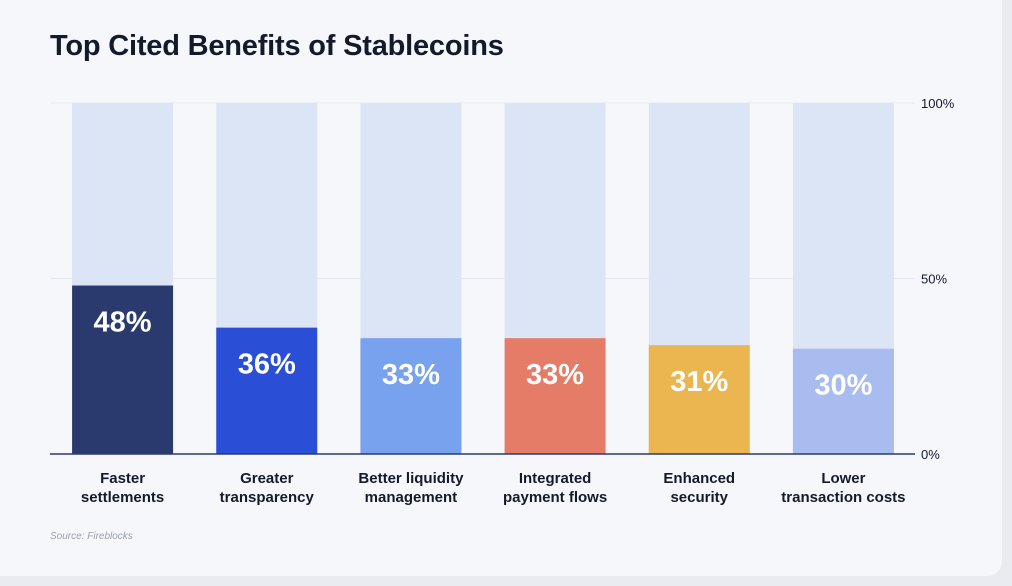 This screenshot has height=586, width=1012. Describe the element at coordinates (843, 497) in the screenshot. I see `category-label: transaction costs` at that location.